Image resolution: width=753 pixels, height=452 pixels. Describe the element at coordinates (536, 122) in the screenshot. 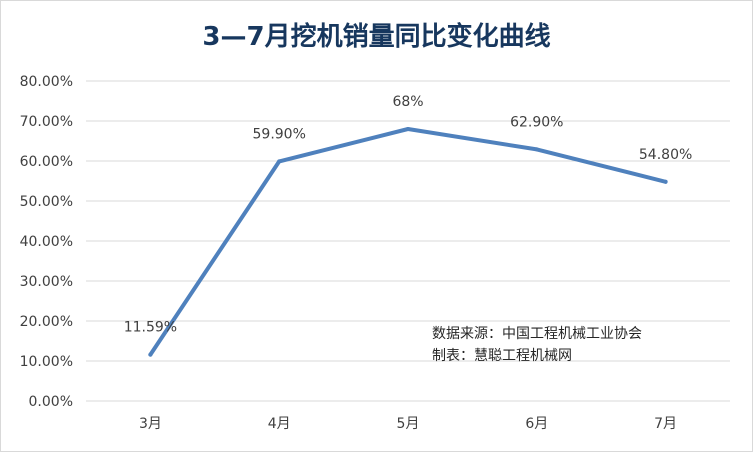

I see `data-label: 62.90%` at that location.